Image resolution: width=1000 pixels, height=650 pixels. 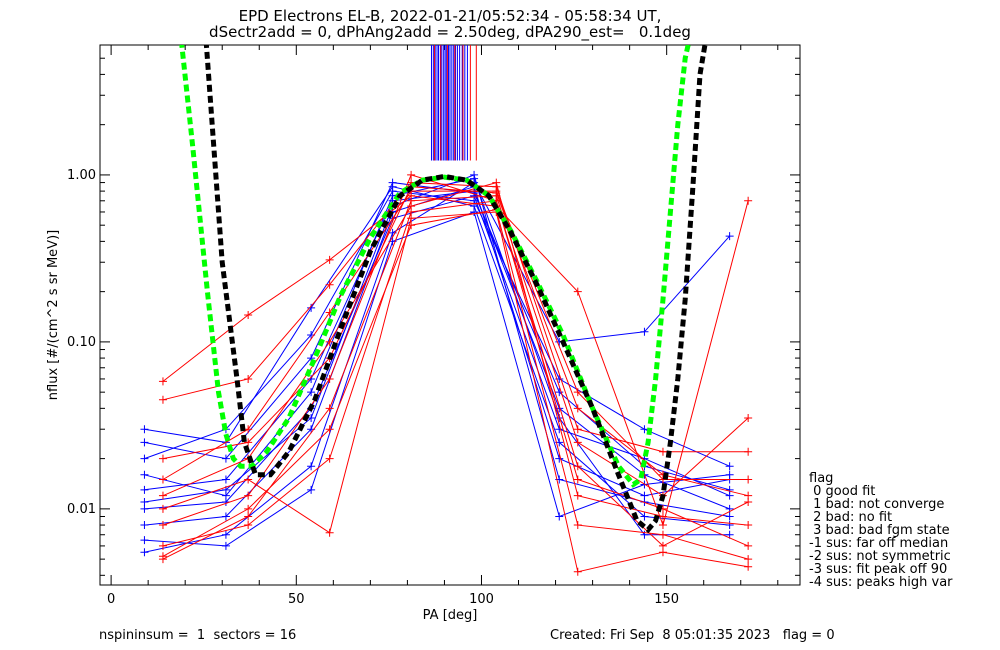 I want to click on peak-lines-group, so click(x=453, y=103).